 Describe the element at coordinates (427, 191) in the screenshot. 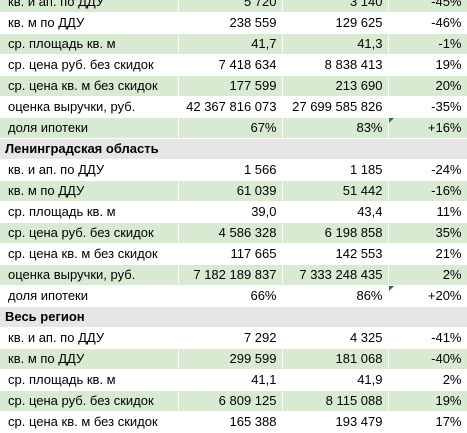

I see `change-cell: -16%` at that location.